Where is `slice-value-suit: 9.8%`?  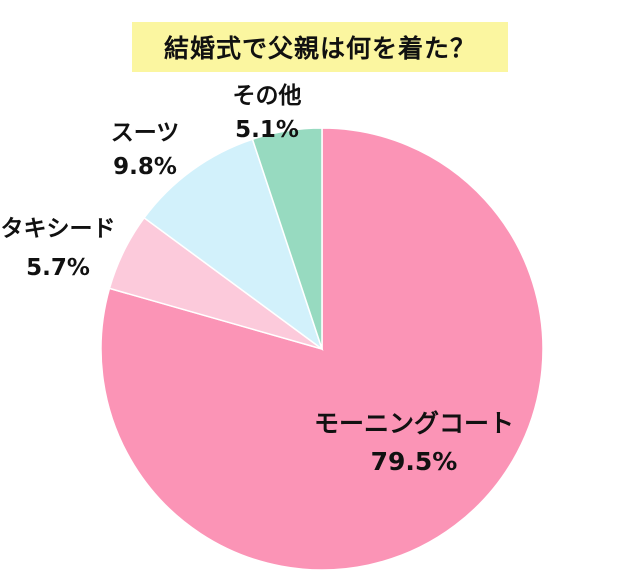 slice-value-suit: 9.8% is located at coordinates (145, 167).